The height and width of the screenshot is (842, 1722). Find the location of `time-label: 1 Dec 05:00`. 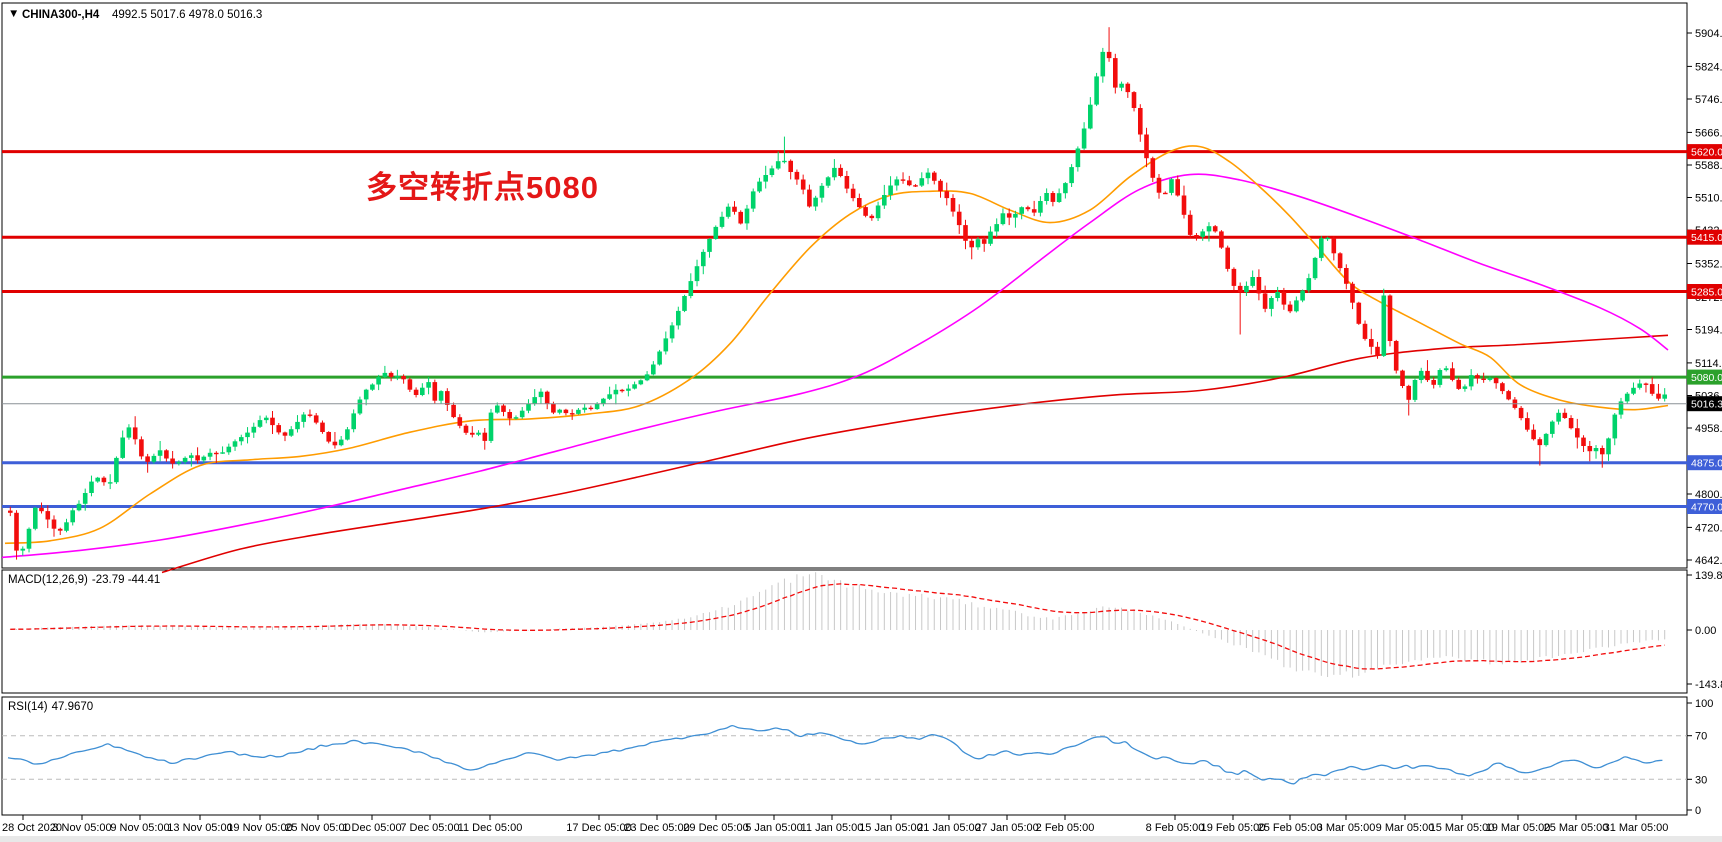

time-label: 1 Dec 05:00 is located at coordinates (371, 828).